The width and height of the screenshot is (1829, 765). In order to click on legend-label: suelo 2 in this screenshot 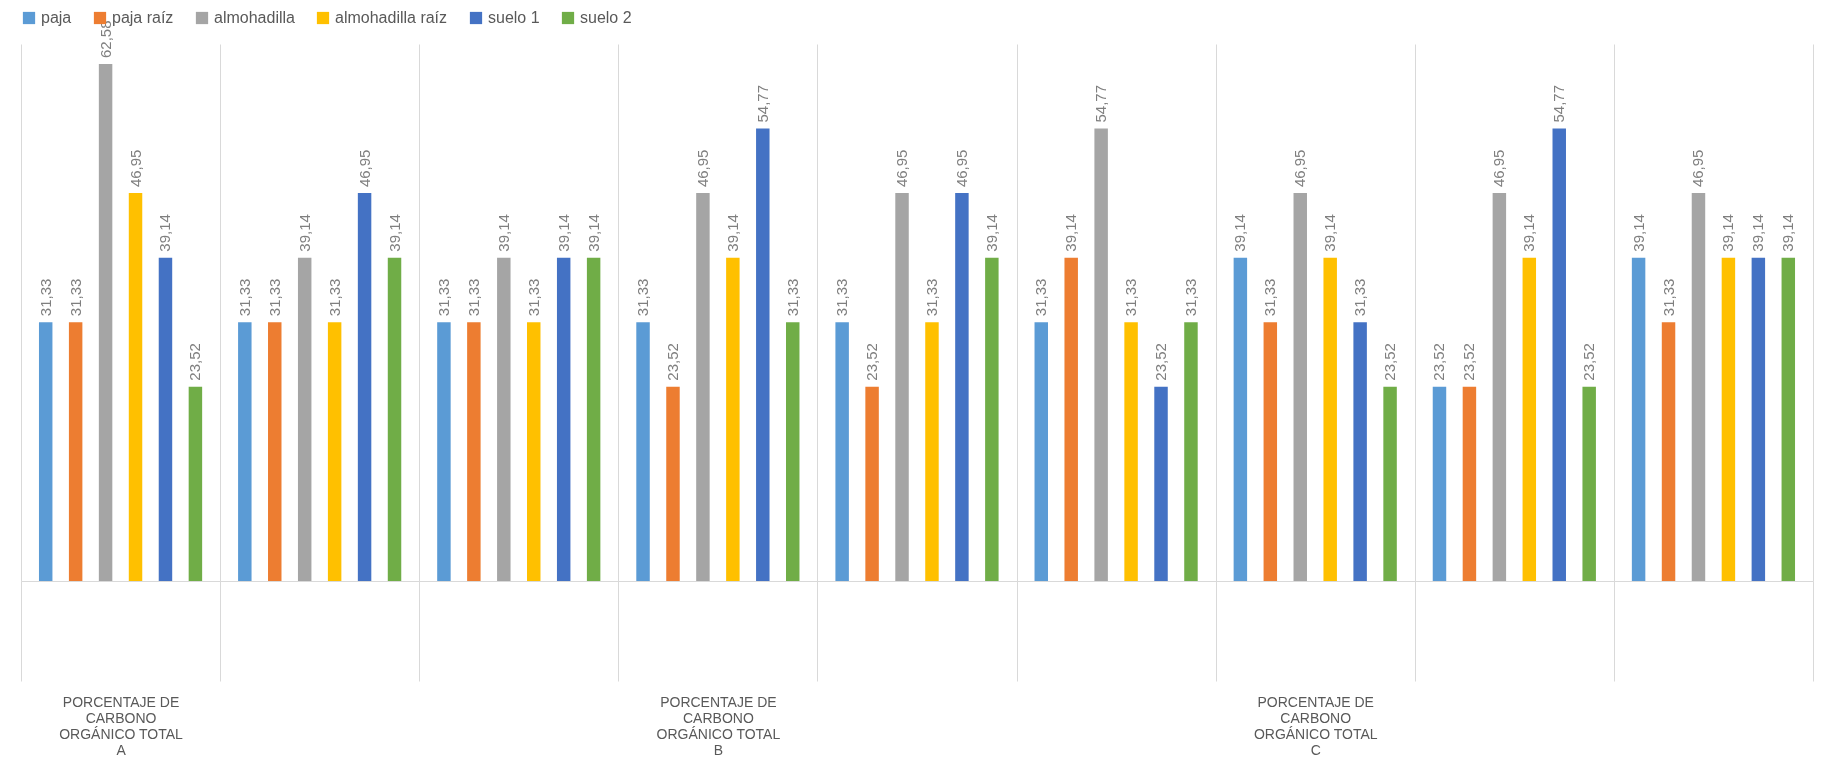, I will do `click(606, 17)`.